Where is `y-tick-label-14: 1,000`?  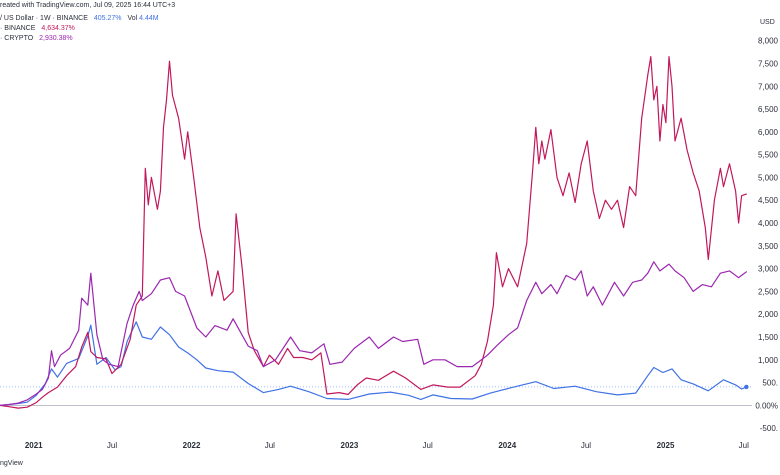
y-tick-label-14: 1,000 is located at coordinates (768, 360).